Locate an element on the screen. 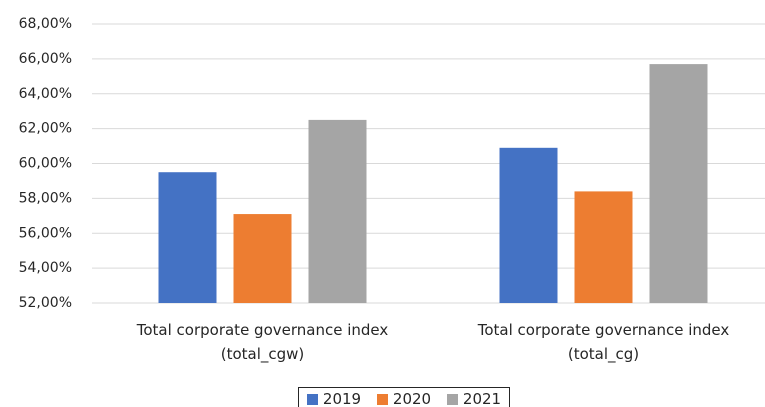  legend-label: 2020 is located at coordinates (412, 398).